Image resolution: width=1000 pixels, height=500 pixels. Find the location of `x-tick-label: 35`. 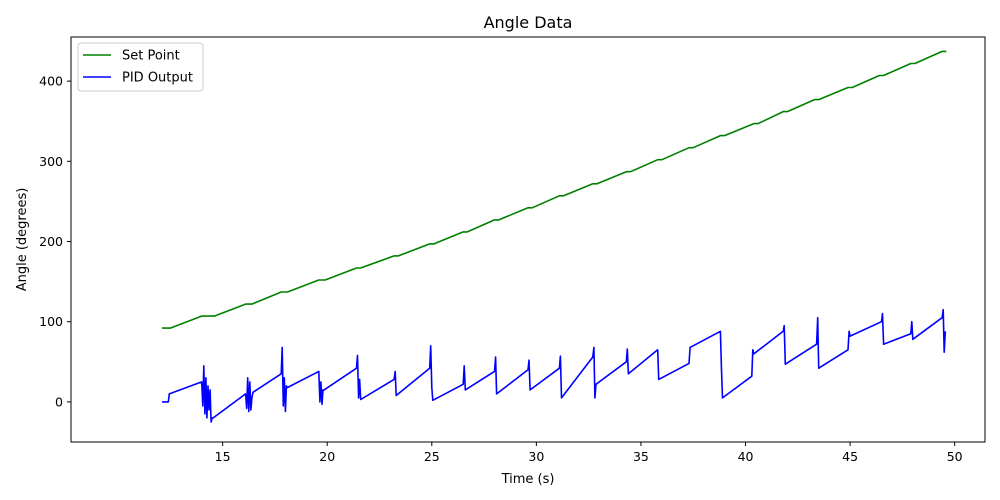

x-tick-label: 35 is located at coordinates (641, 456).